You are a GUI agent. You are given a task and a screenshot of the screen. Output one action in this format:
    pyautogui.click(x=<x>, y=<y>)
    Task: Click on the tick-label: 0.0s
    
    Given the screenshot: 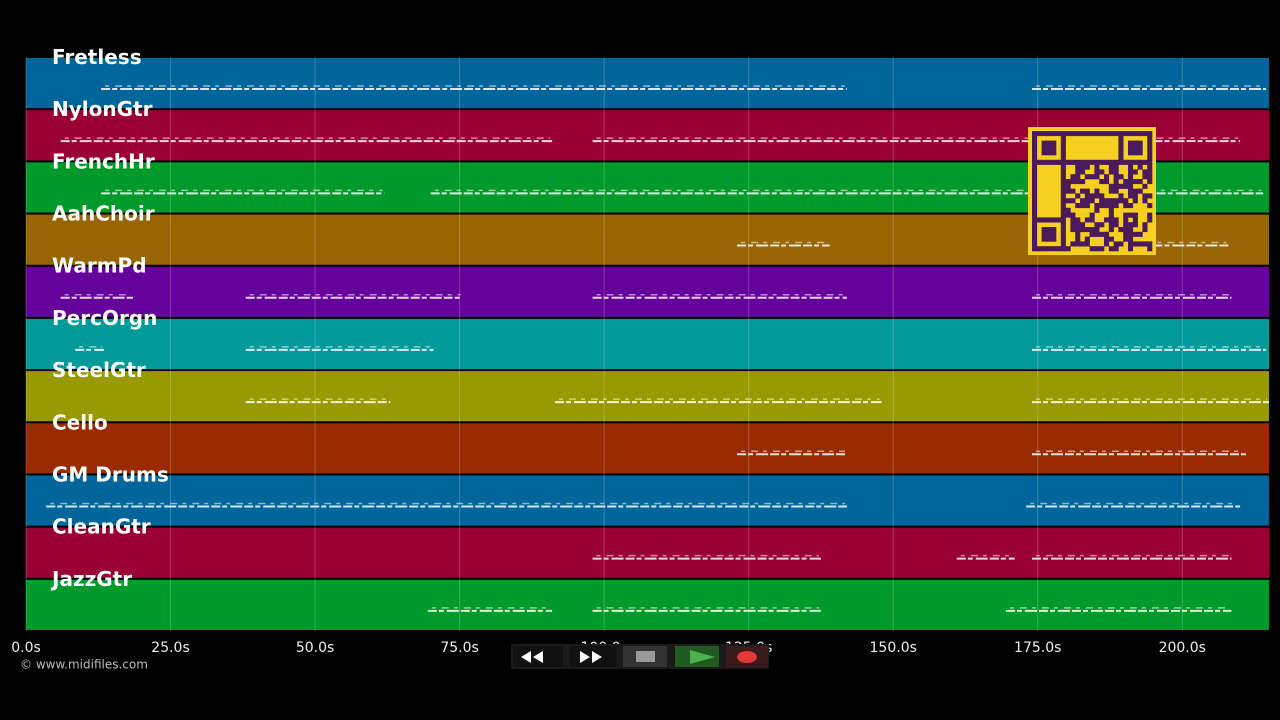 What is the action you would take?
    pyautogui.click(x=26, y=648)
    